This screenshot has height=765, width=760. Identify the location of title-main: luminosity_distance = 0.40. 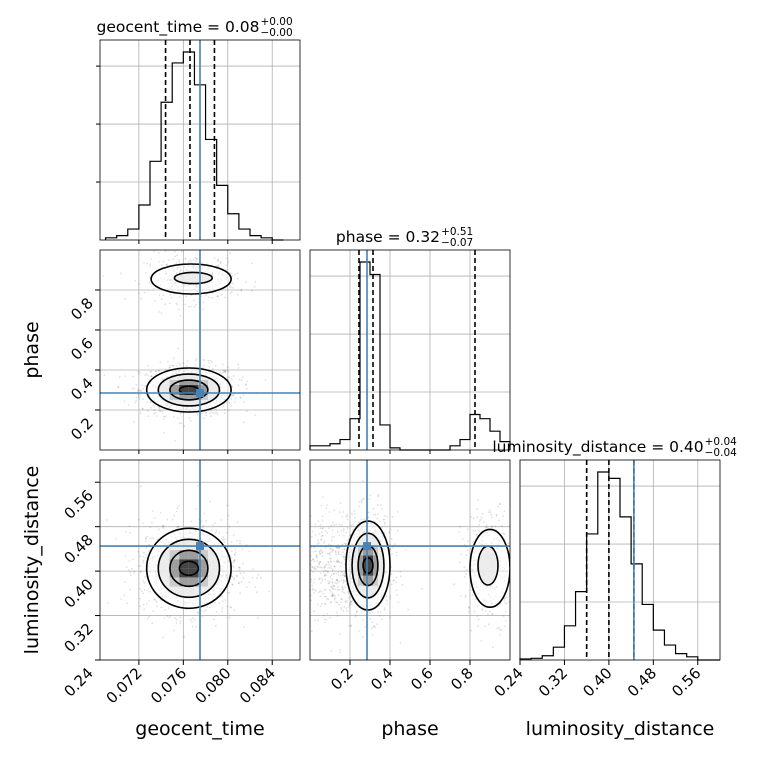
(597, 447).